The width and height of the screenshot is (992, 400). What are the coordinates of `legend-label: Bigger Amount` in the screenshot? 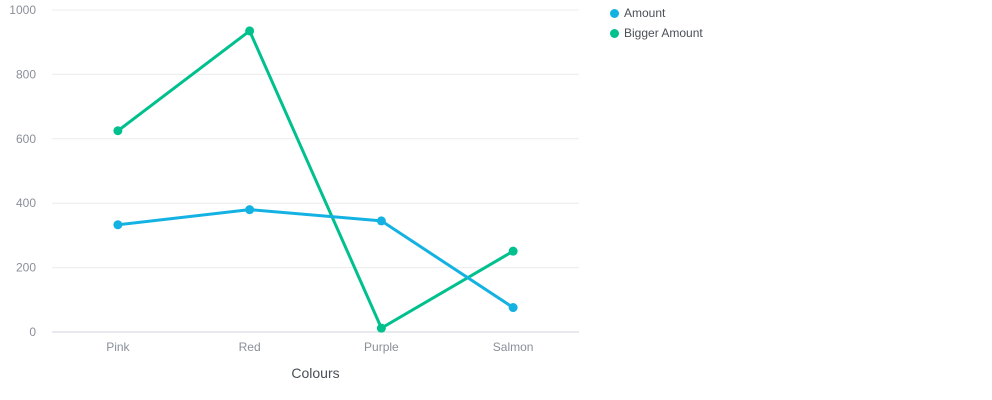 It's located at (663, 33).